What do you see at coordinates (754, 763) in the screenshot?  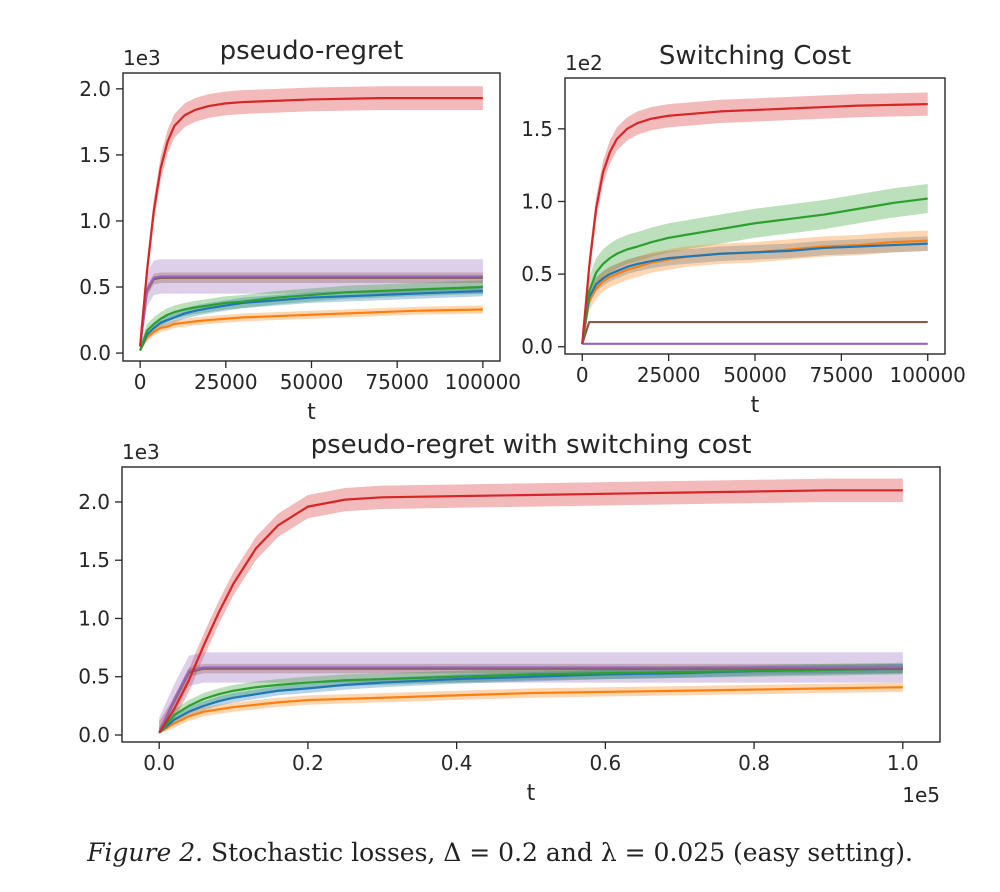 I see `x-tick-label: 0.8` at bounding box center [754, 763].